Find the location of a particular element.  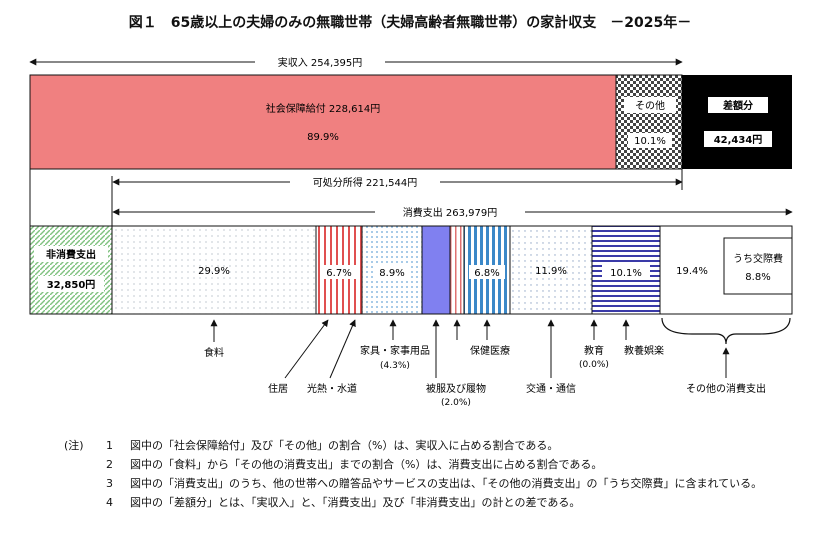

label-other-income: その他 is located at coordinates (650, 105).